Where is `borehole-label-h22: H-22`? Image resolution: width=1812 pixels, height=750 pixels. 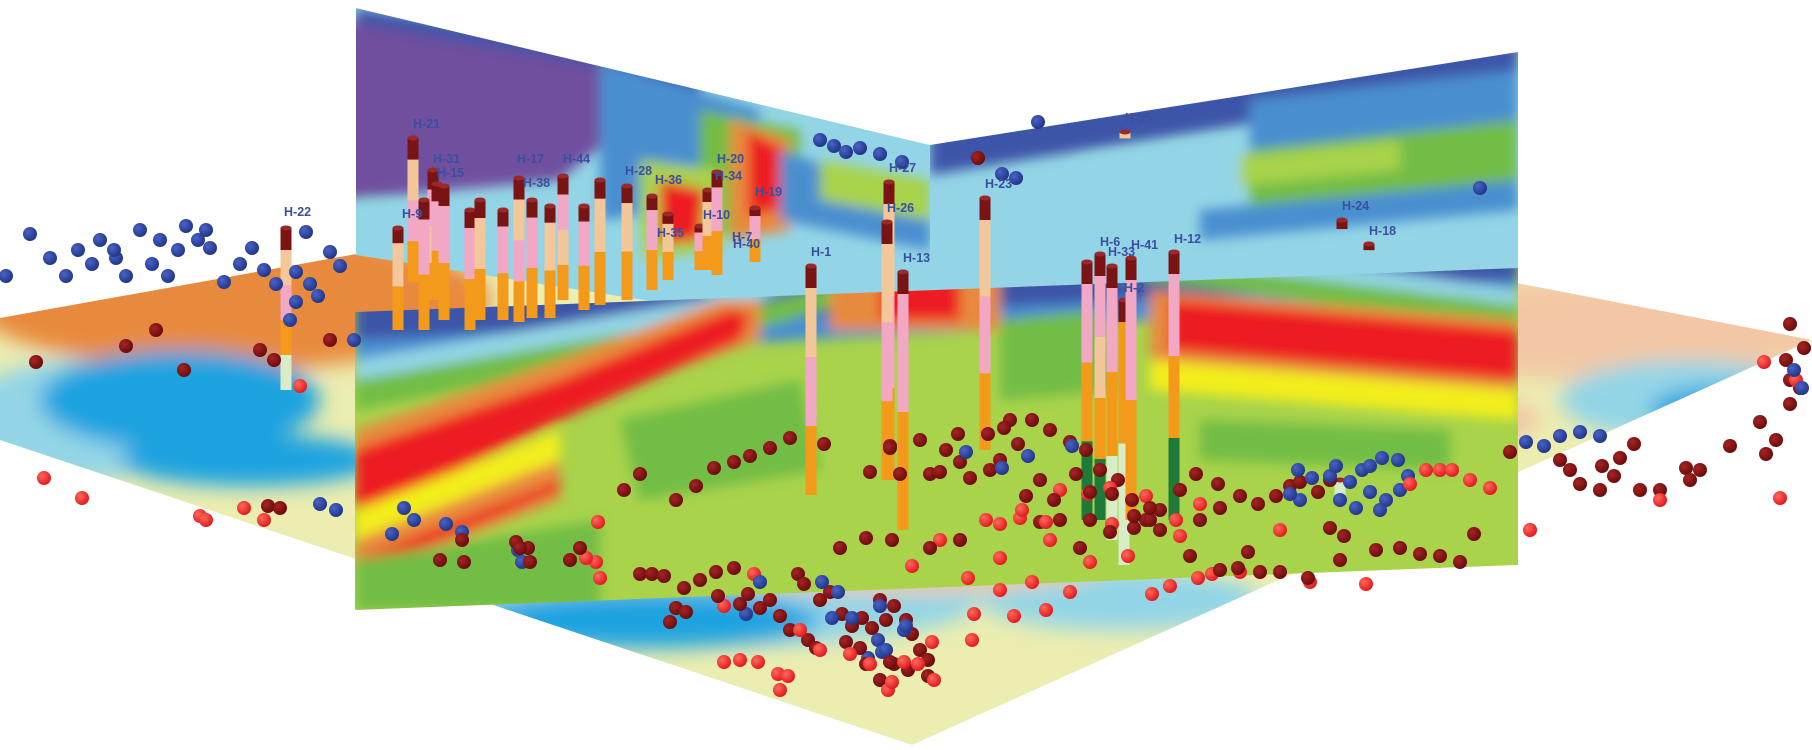
borehole-label-h22: H-22 is located at coordinates (297, 212).